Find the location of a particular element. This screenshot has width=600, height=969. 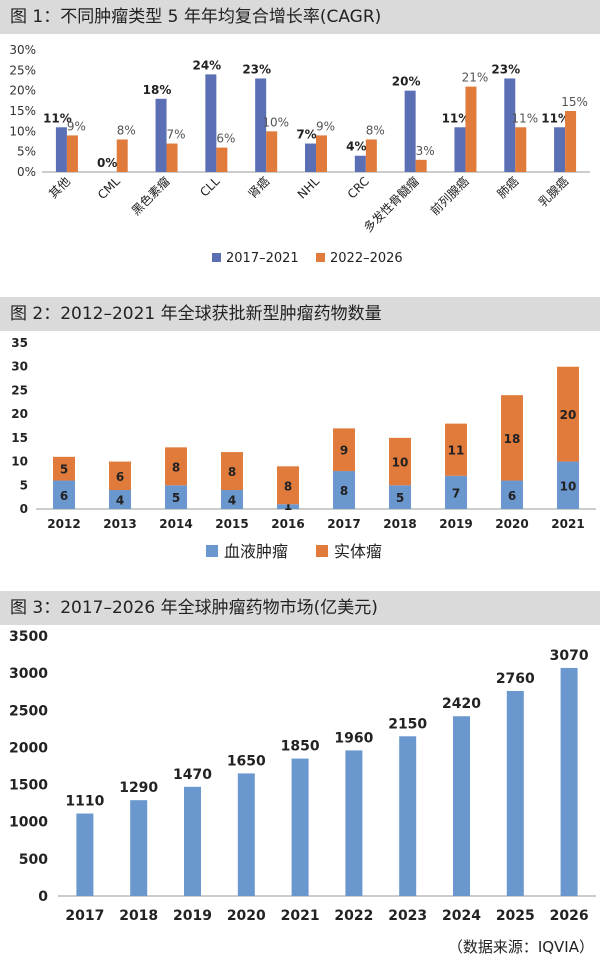

y-tick-label: 500 is located at coordinates (33, 860).